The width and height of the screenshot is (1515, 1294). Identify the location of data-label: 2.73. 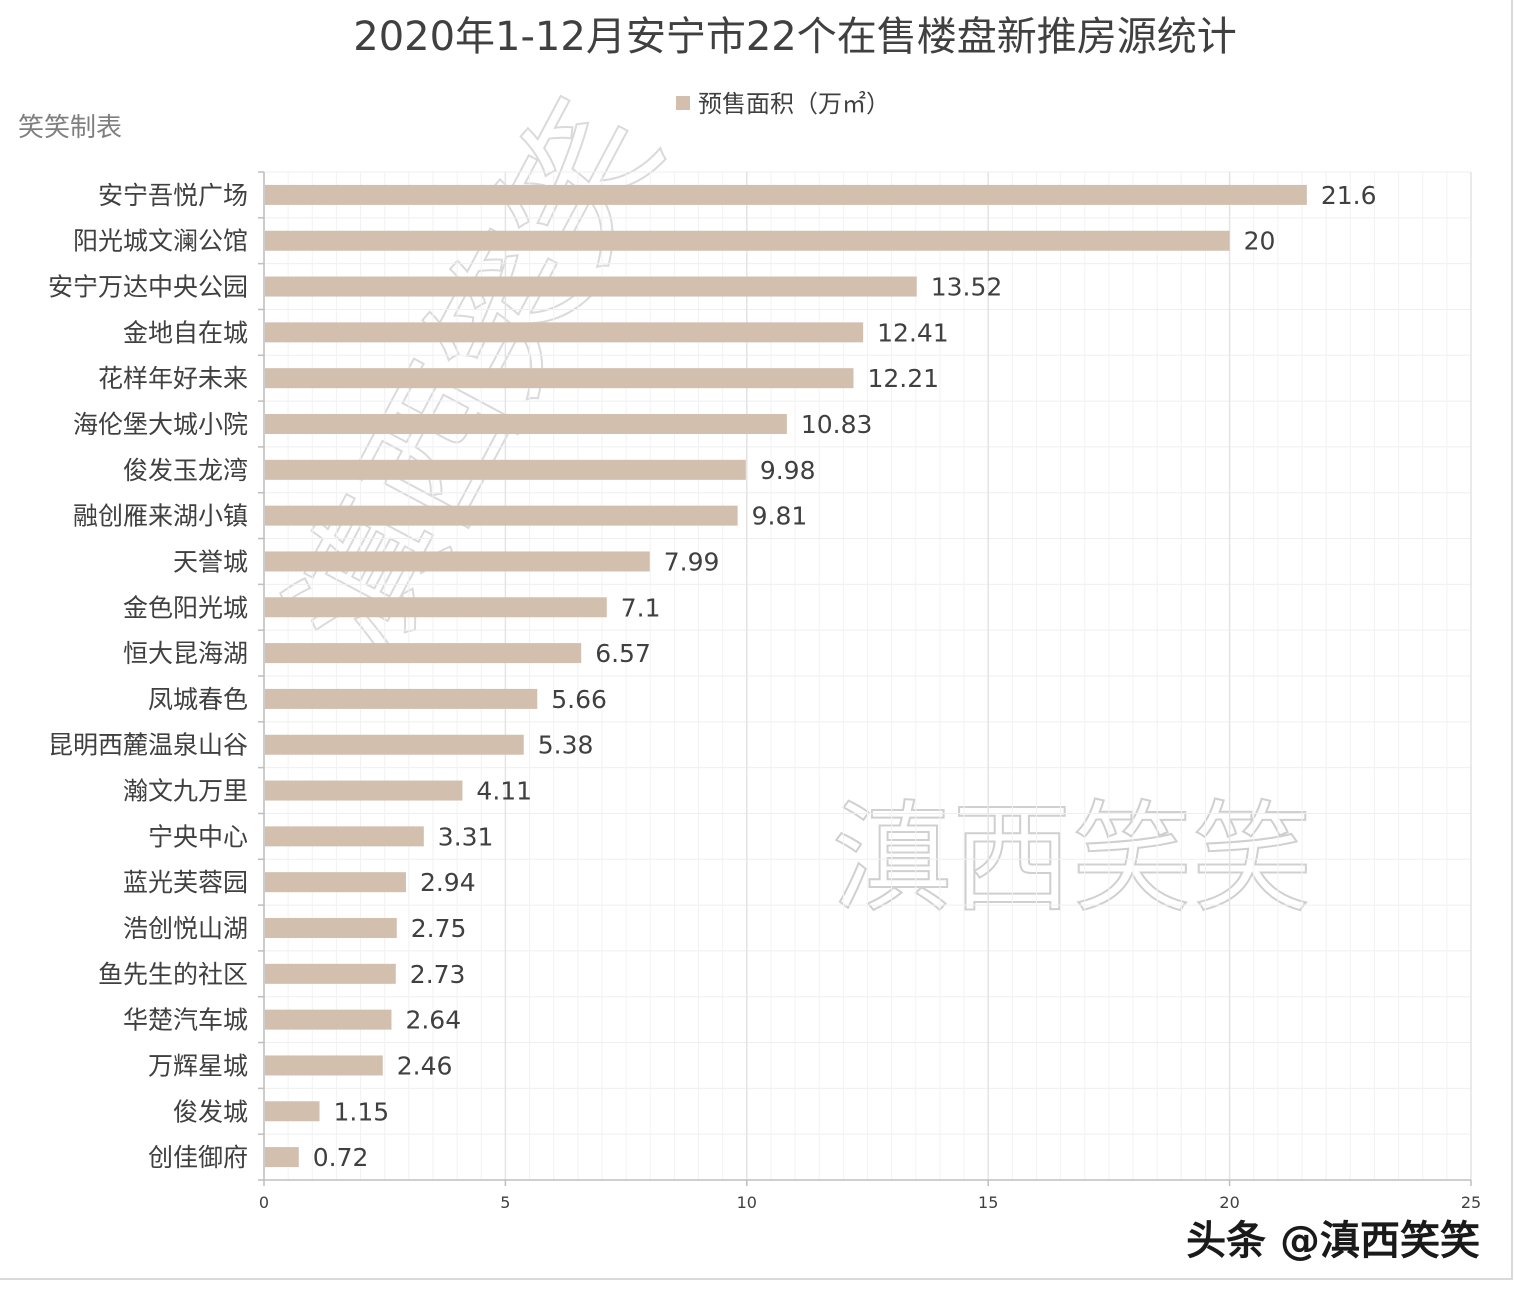
(438, 974).